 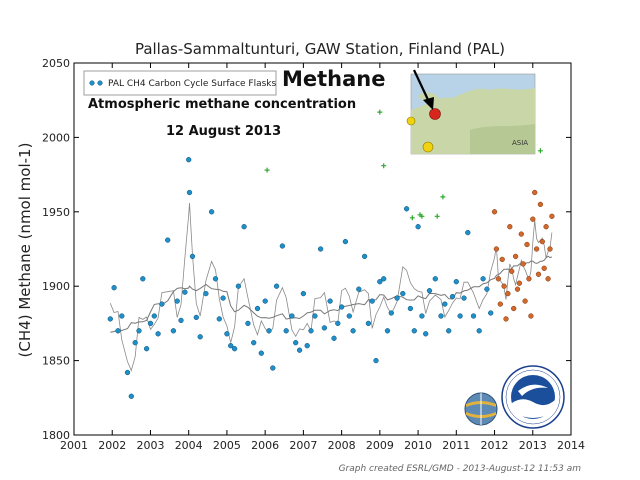 What do you see at coordinates (342, 445) in the screenshot?
I see `x-tick-label: 2008` at bounding box center [342, 445].